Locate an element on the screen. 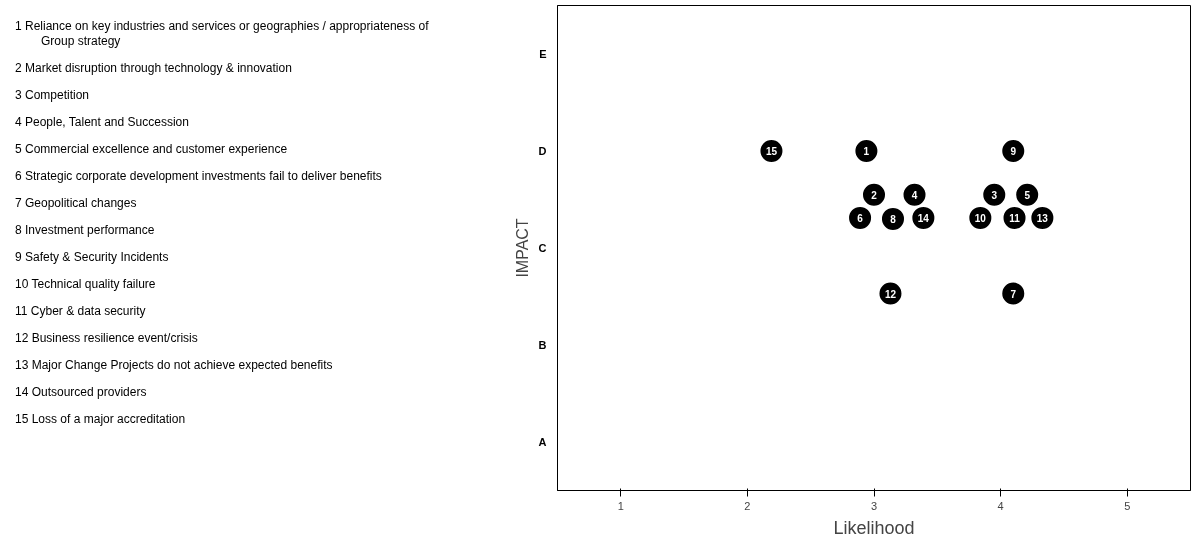  x-tick-label: 4 is located at coordinates (1000, 505).